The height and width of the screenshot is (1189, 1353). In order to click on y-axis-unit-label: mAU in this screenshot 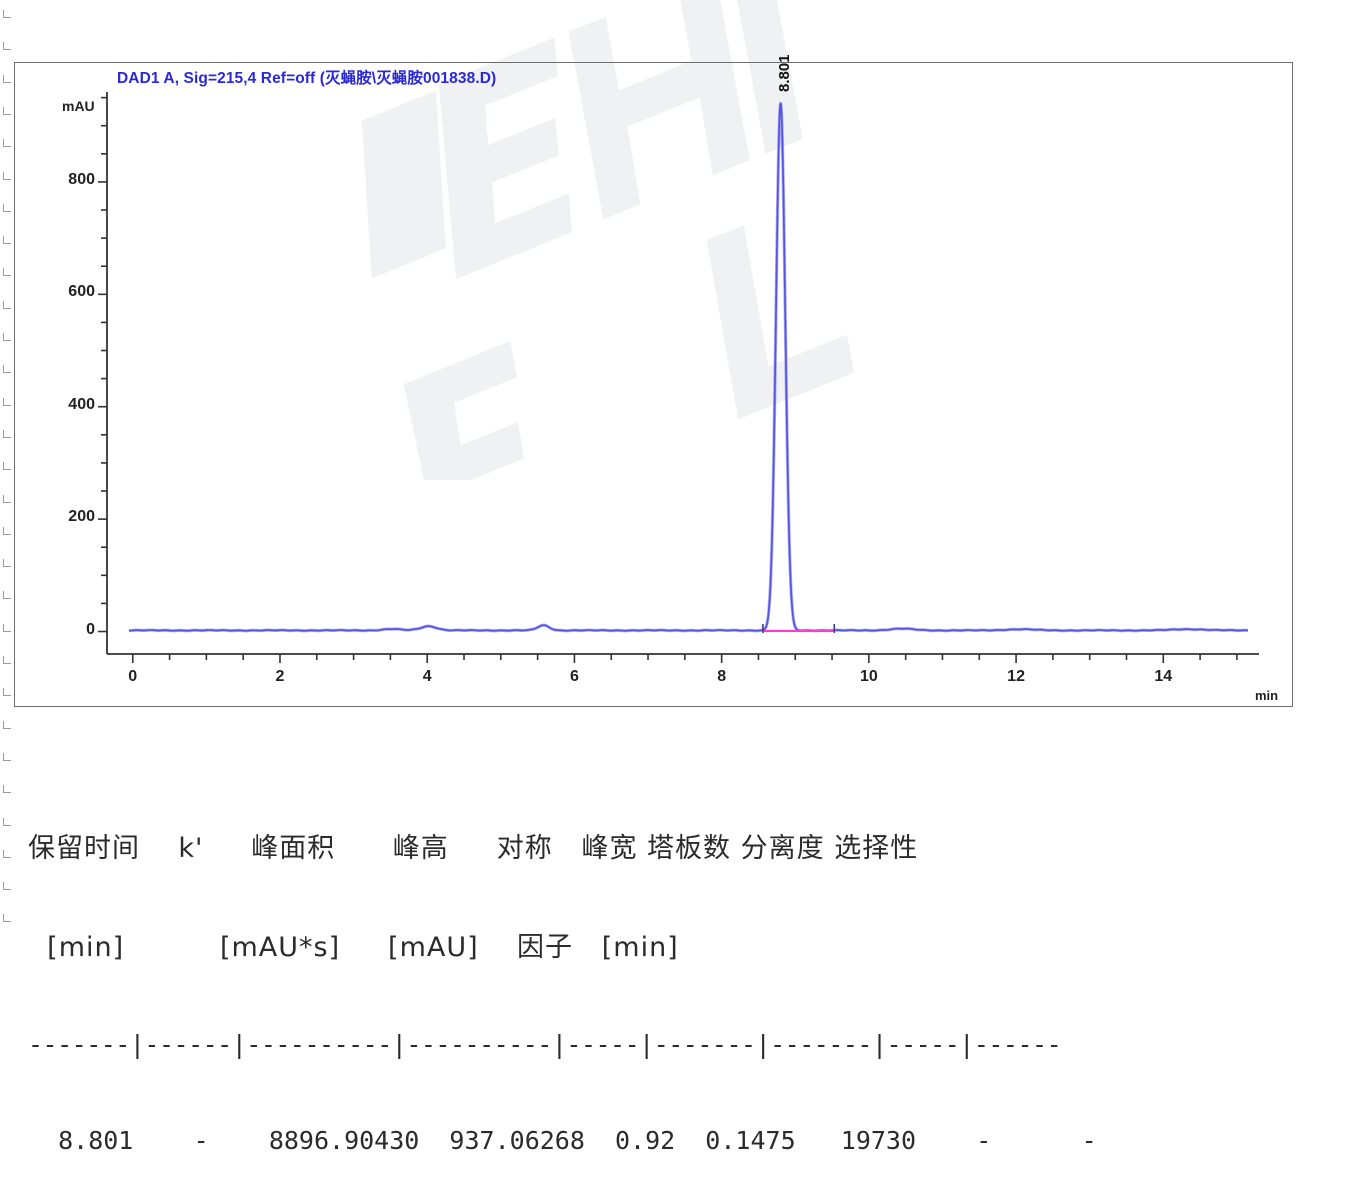, I will do `click(78, 106)`.